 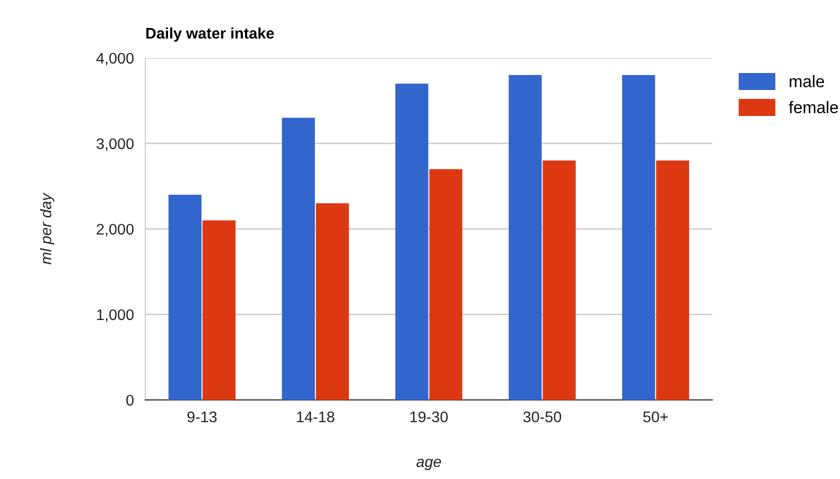 What do you see at coordinates (428, 464) in the screenshot?
I see `x-axis-title: age` at bounding box center [428, 464].